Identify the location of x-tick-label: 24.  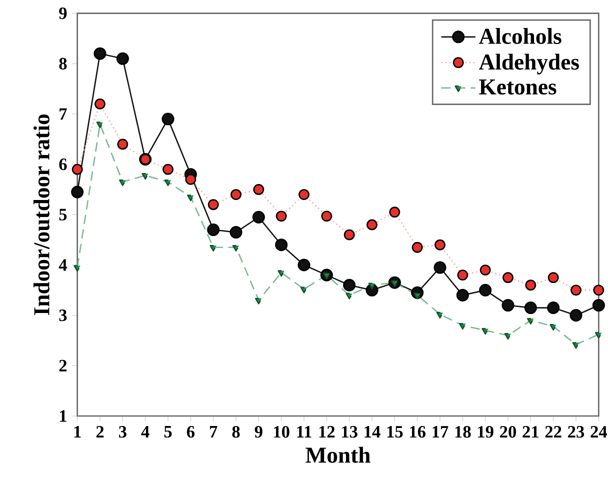
(599, 432).